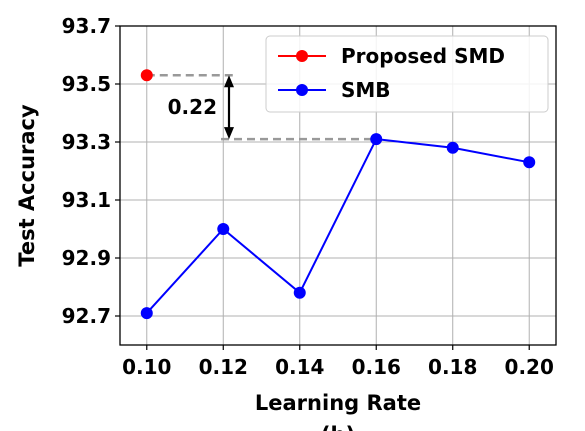  Describe the element at coordinates (86, 84) in the screenshot. I see `y-tick-label: 93.5` at that location.